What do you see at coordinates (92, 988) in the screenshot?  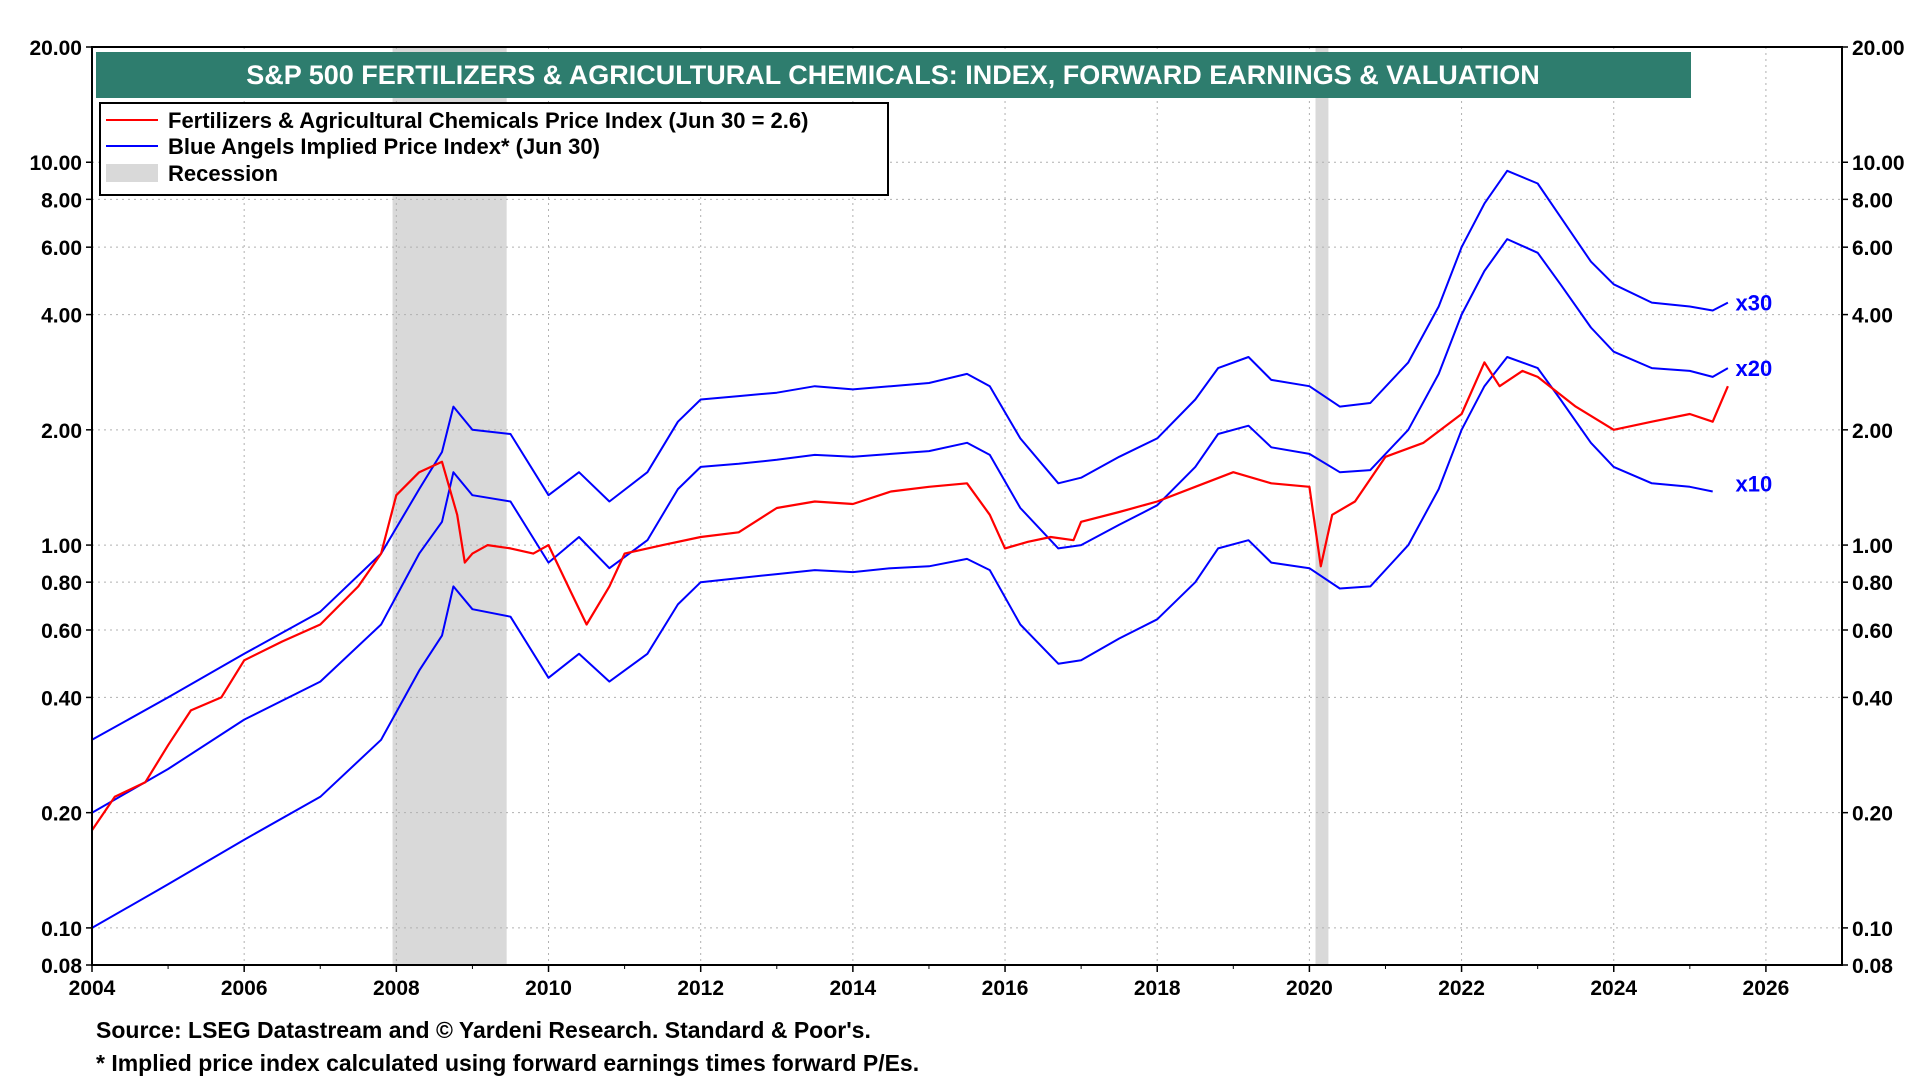 I see `x-tick-label: 2004` at bounding box center [92, 988].